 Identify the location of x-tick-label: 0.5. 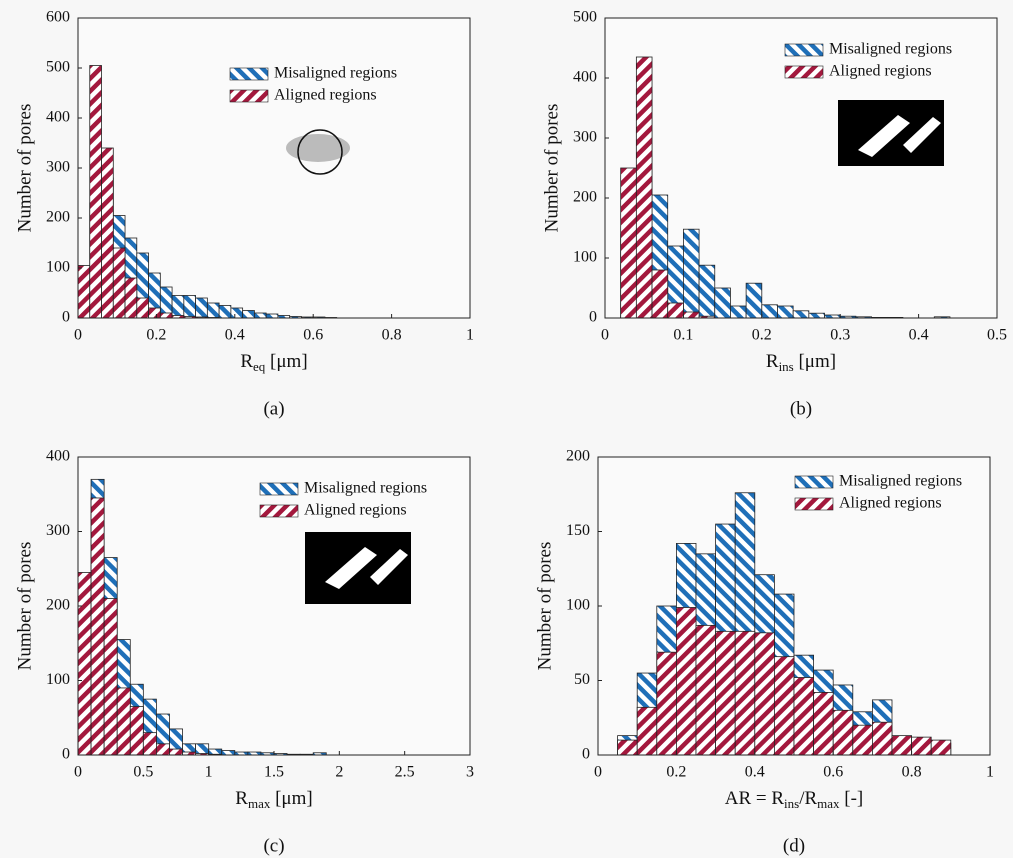
(143, 772).